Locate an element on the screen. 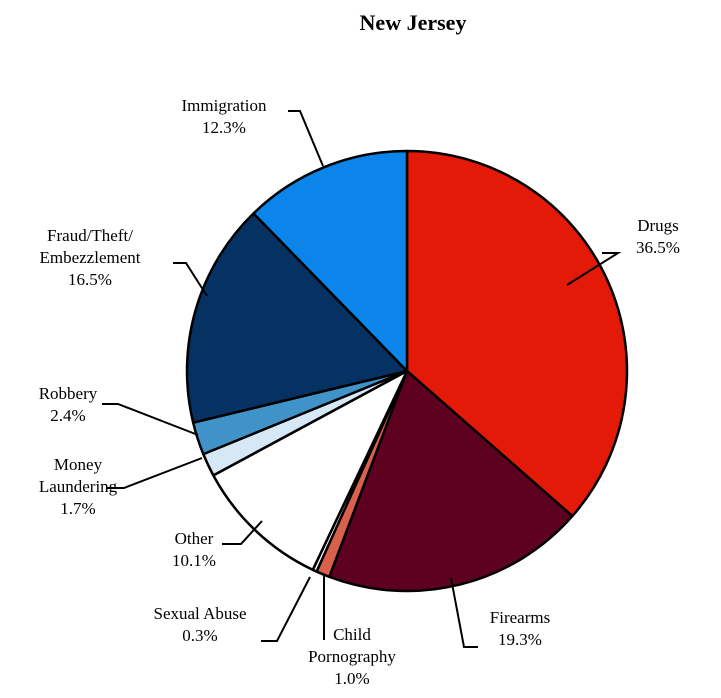 The image size is (721, 698). slice-label-sexual-abuse: Sexual Abuse 0.3% is located at coordinates (199, 624).